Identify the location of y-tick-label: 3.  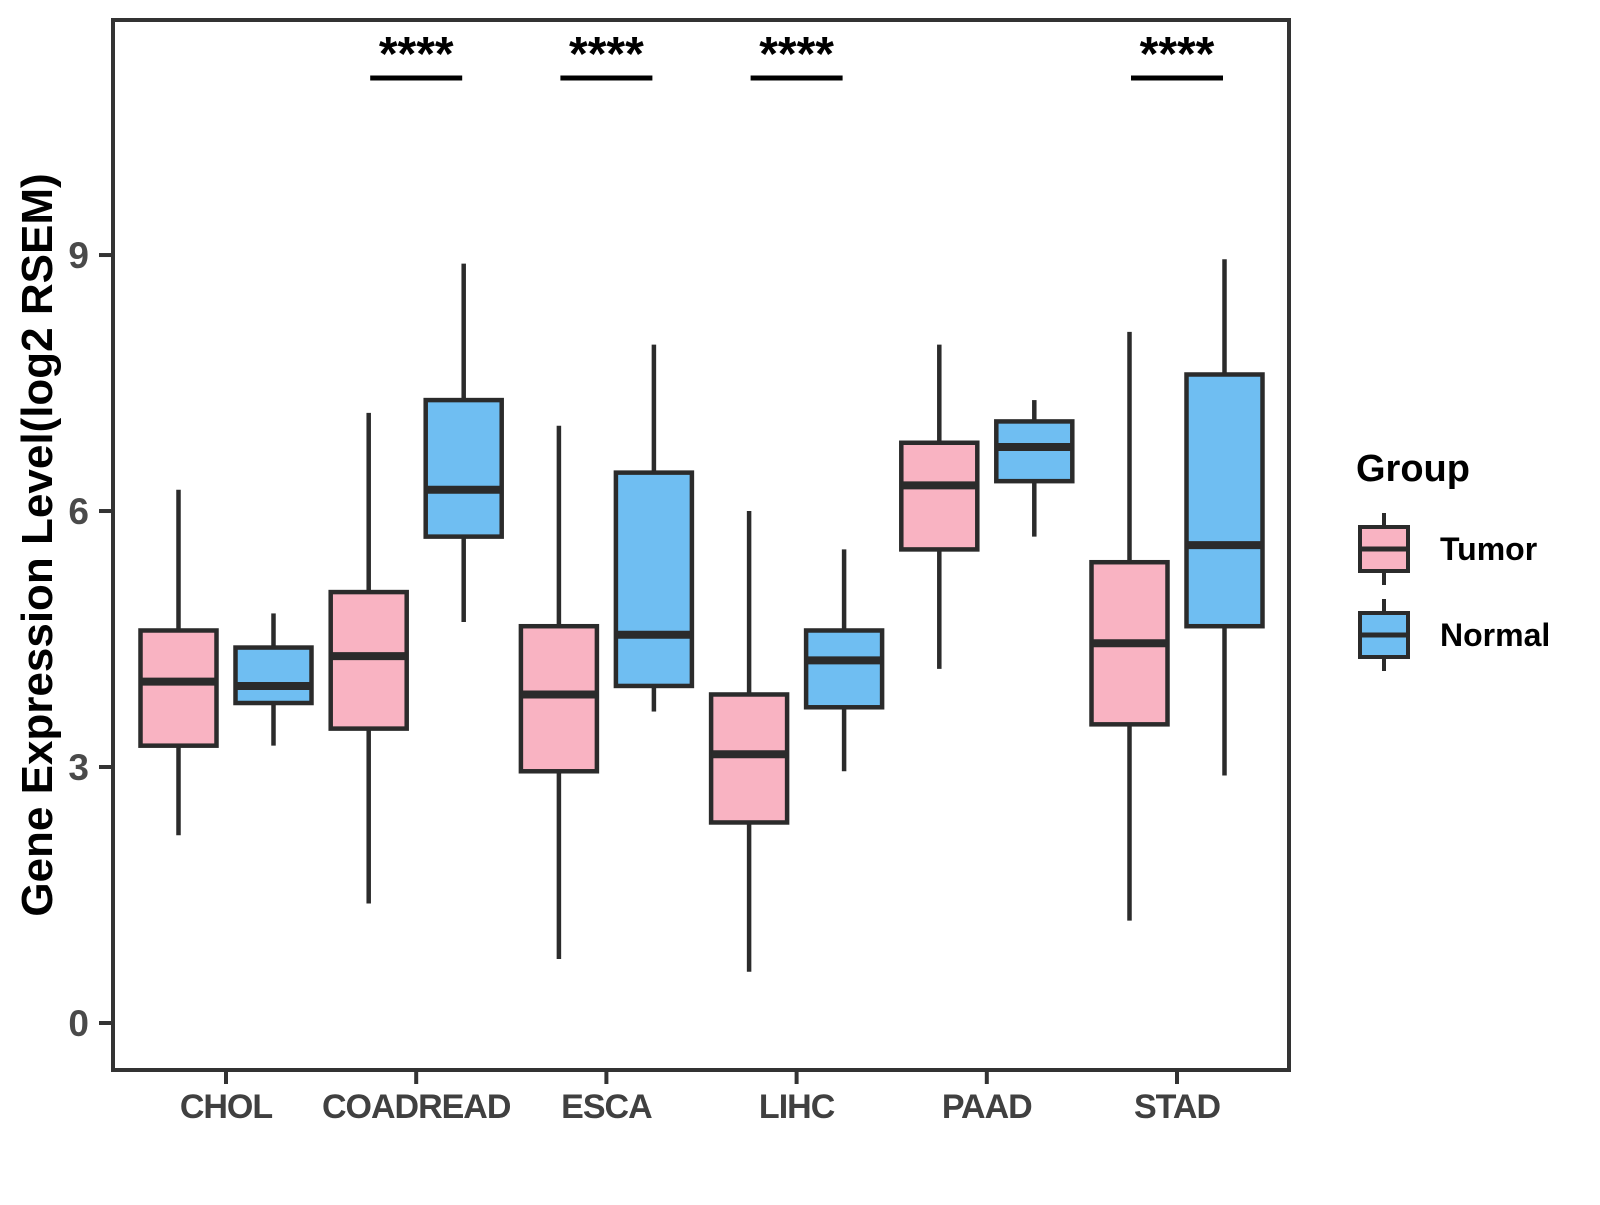
(78, 767).